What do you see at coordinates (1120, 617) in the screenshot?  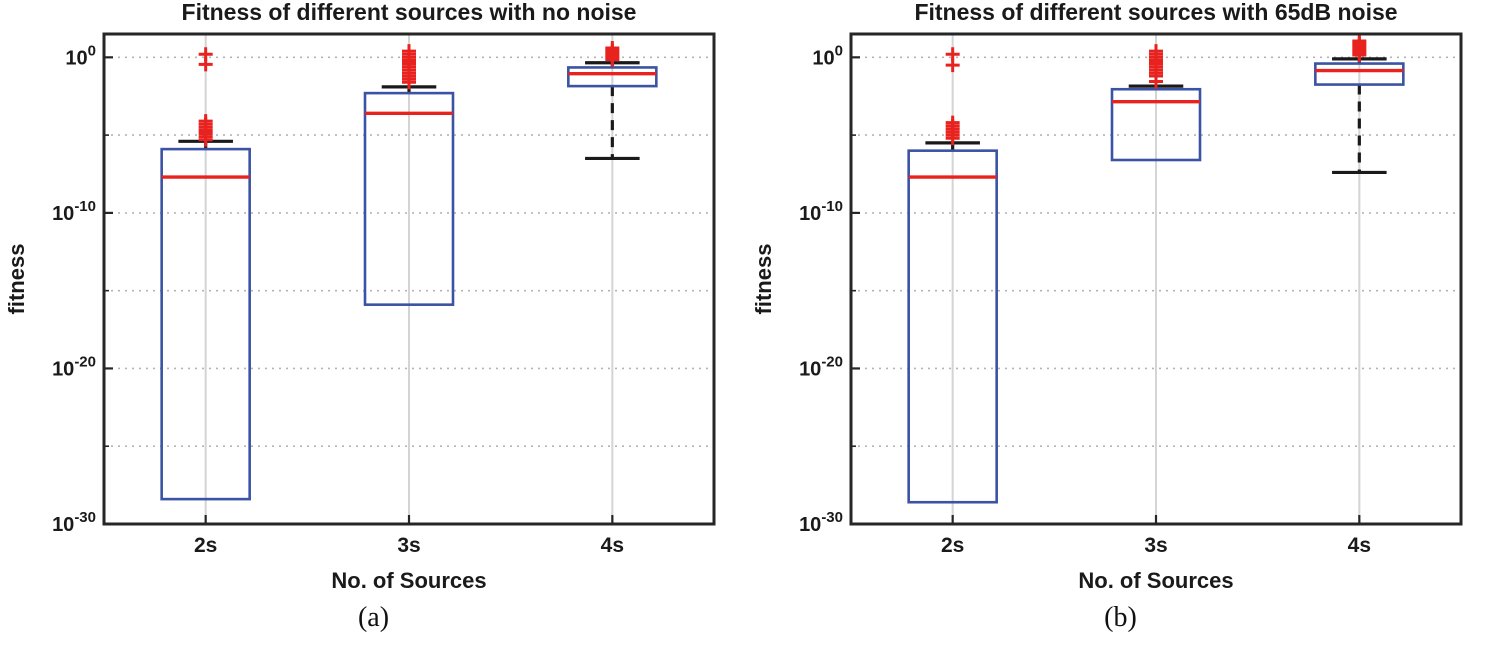 I see `caption-b: (b)` at bounding box center [1120, 617].